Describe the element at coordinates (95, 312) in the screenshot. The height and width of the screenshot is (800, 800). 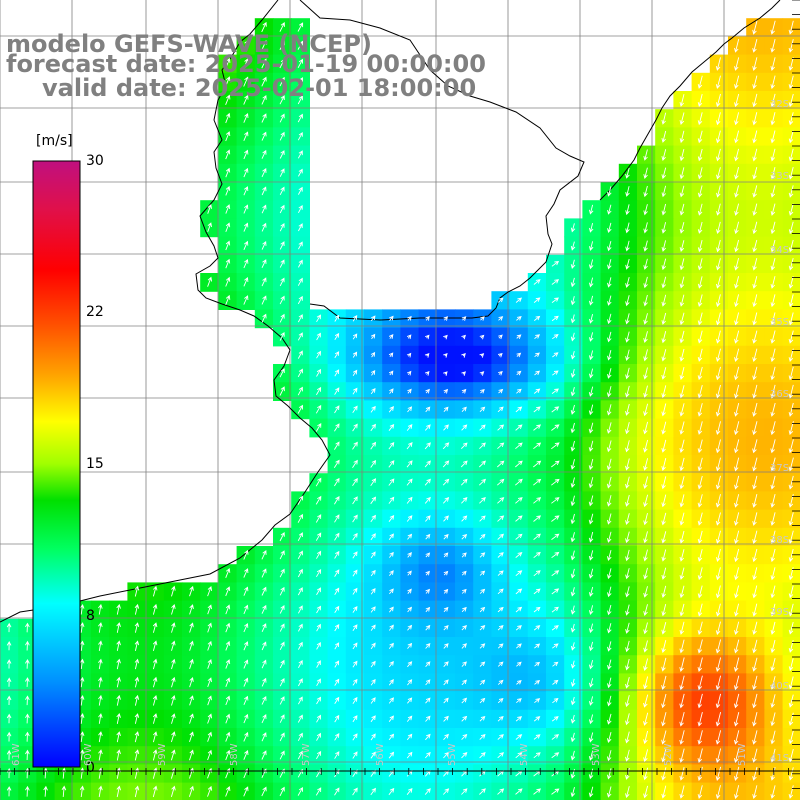
I see `colorbar-tick-22: 22` at that location.